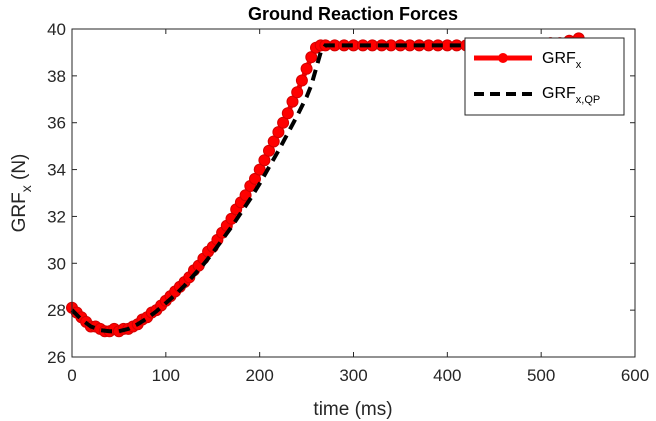 This screenshot has width=656, height=421. I want to click on y-axis-label-unit: (N), so click(19, 170).